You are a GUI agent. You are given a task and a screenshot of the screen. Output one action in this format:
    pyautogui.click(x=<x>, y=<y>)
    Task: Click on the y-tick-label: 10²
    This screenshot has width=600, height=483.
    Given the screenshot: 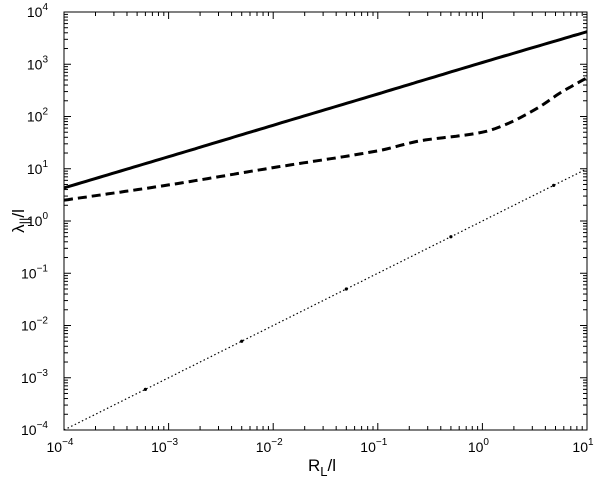 What is the action you would take?
    pyautogui.click(x=38, y=116)
    